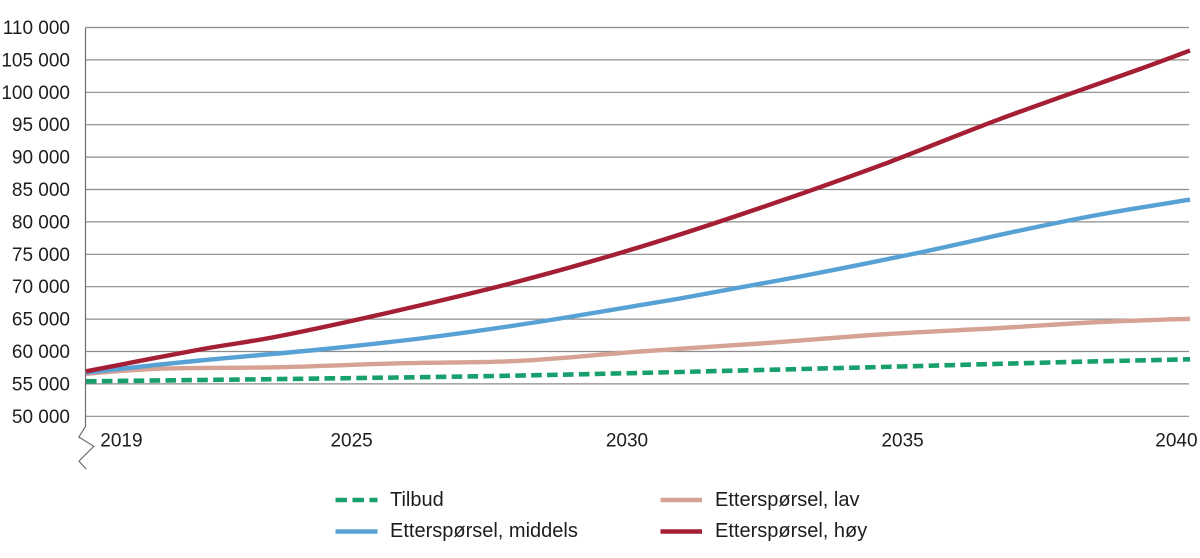 This screenshot has width=1200, height=558. I want to click on svg-text: 70 000, so click(41, 287).